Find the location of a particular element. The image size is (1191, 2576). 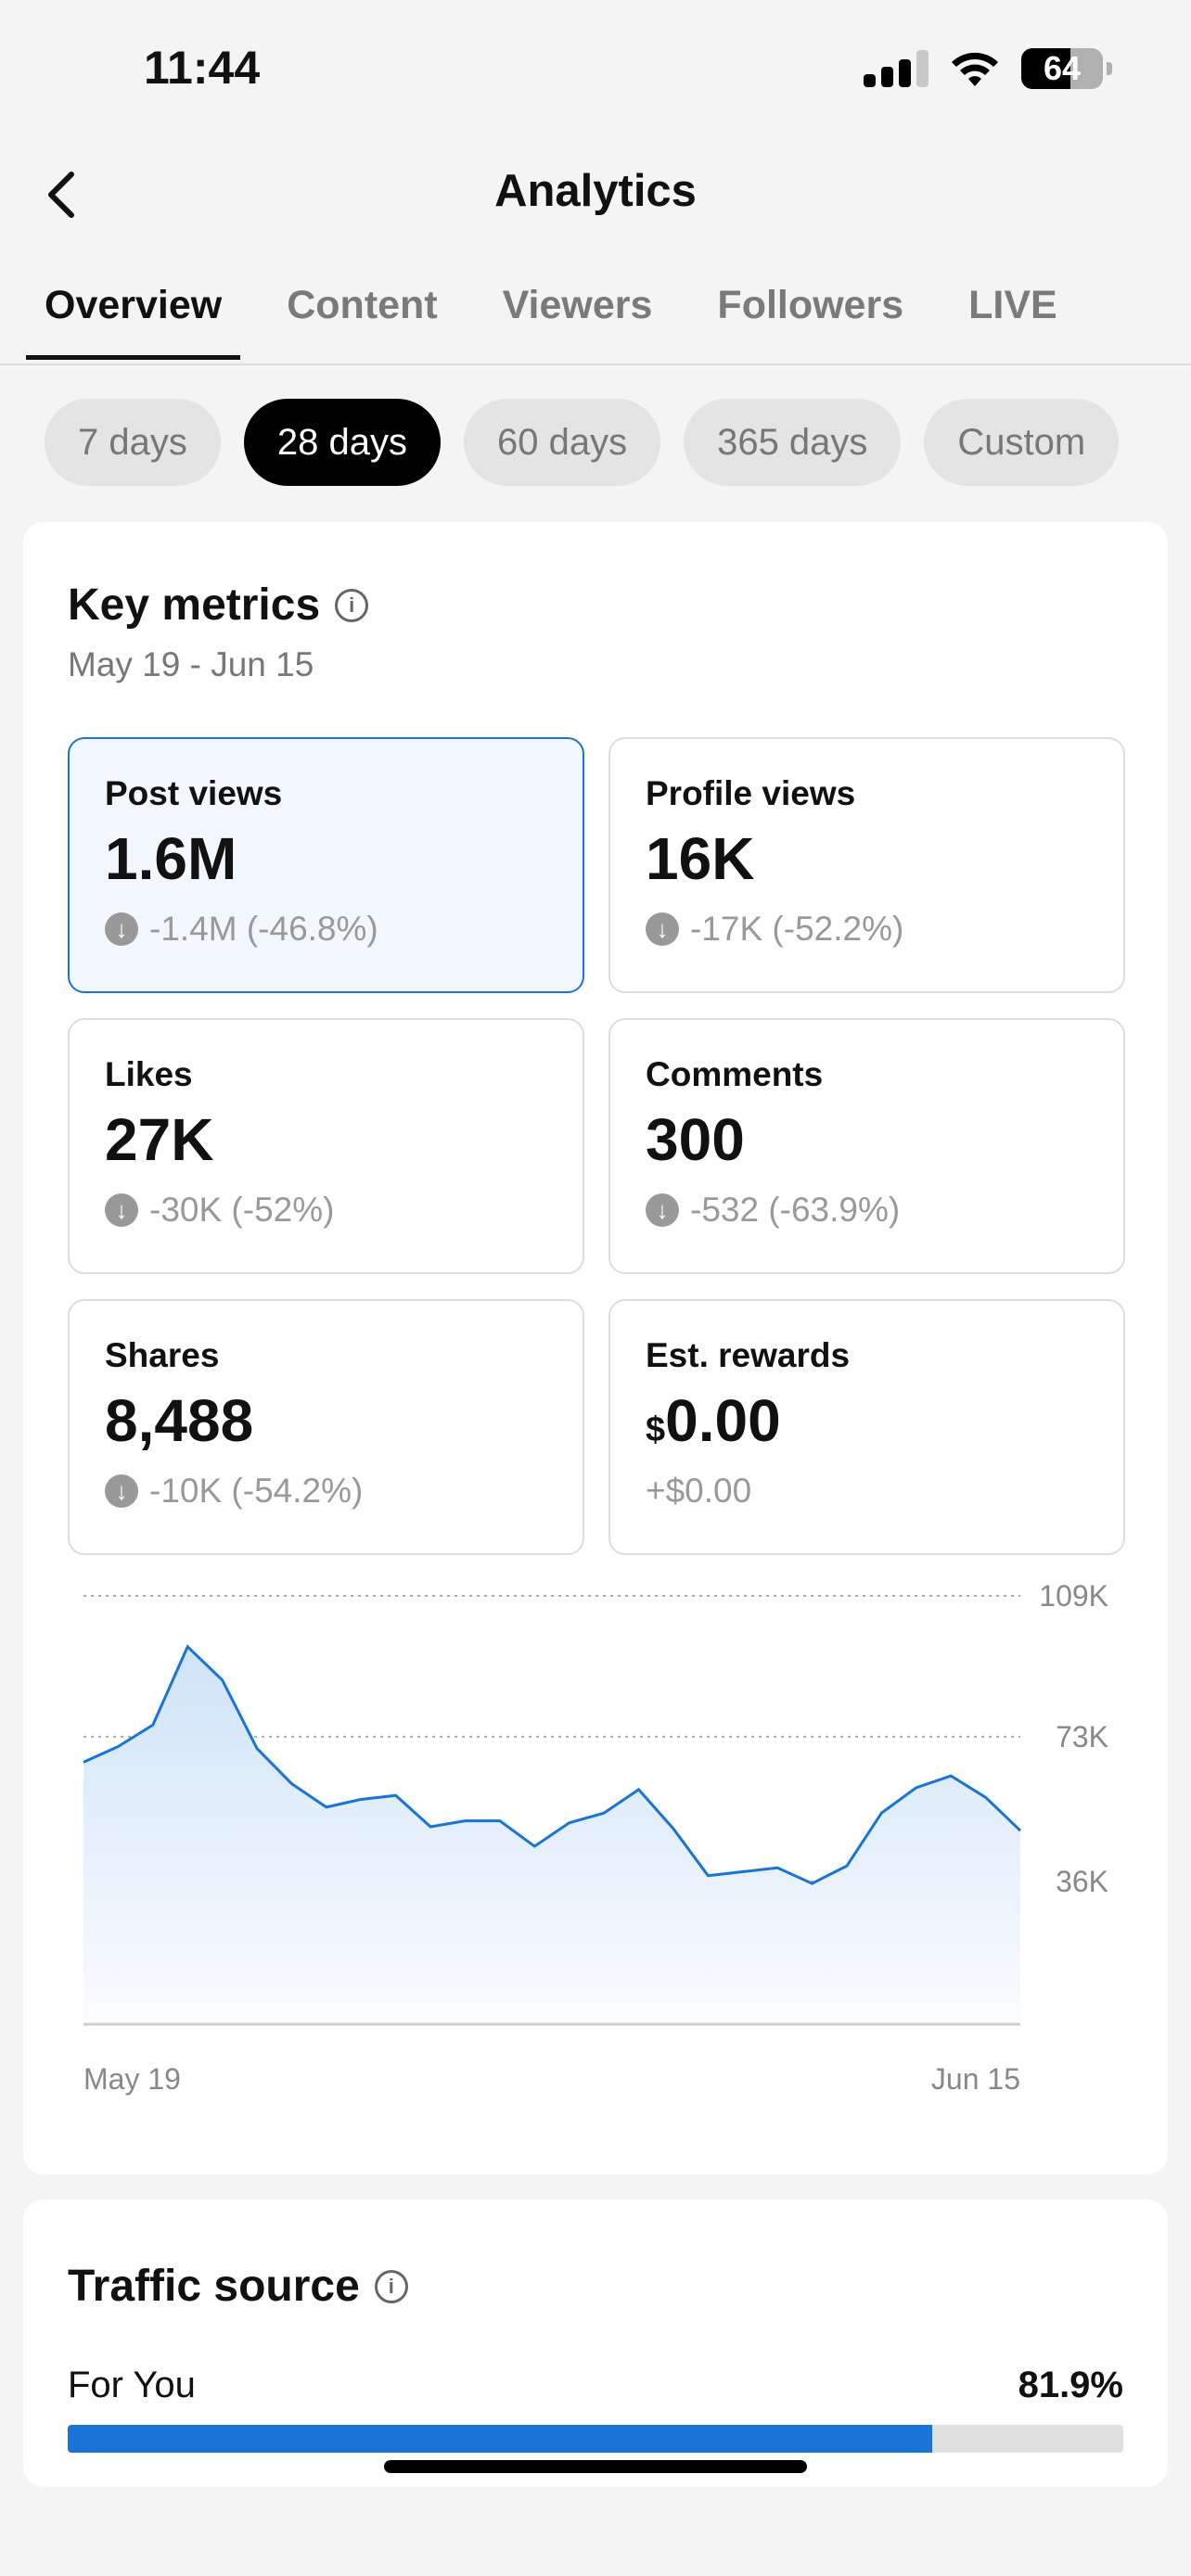

tab-overview: Overview is located at coordinates (133, 321).